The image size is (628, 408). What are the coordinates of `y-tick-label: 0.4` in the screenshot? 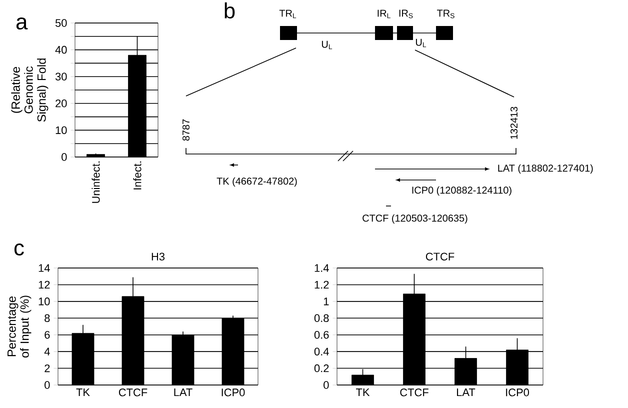 It's located at (321, 352).